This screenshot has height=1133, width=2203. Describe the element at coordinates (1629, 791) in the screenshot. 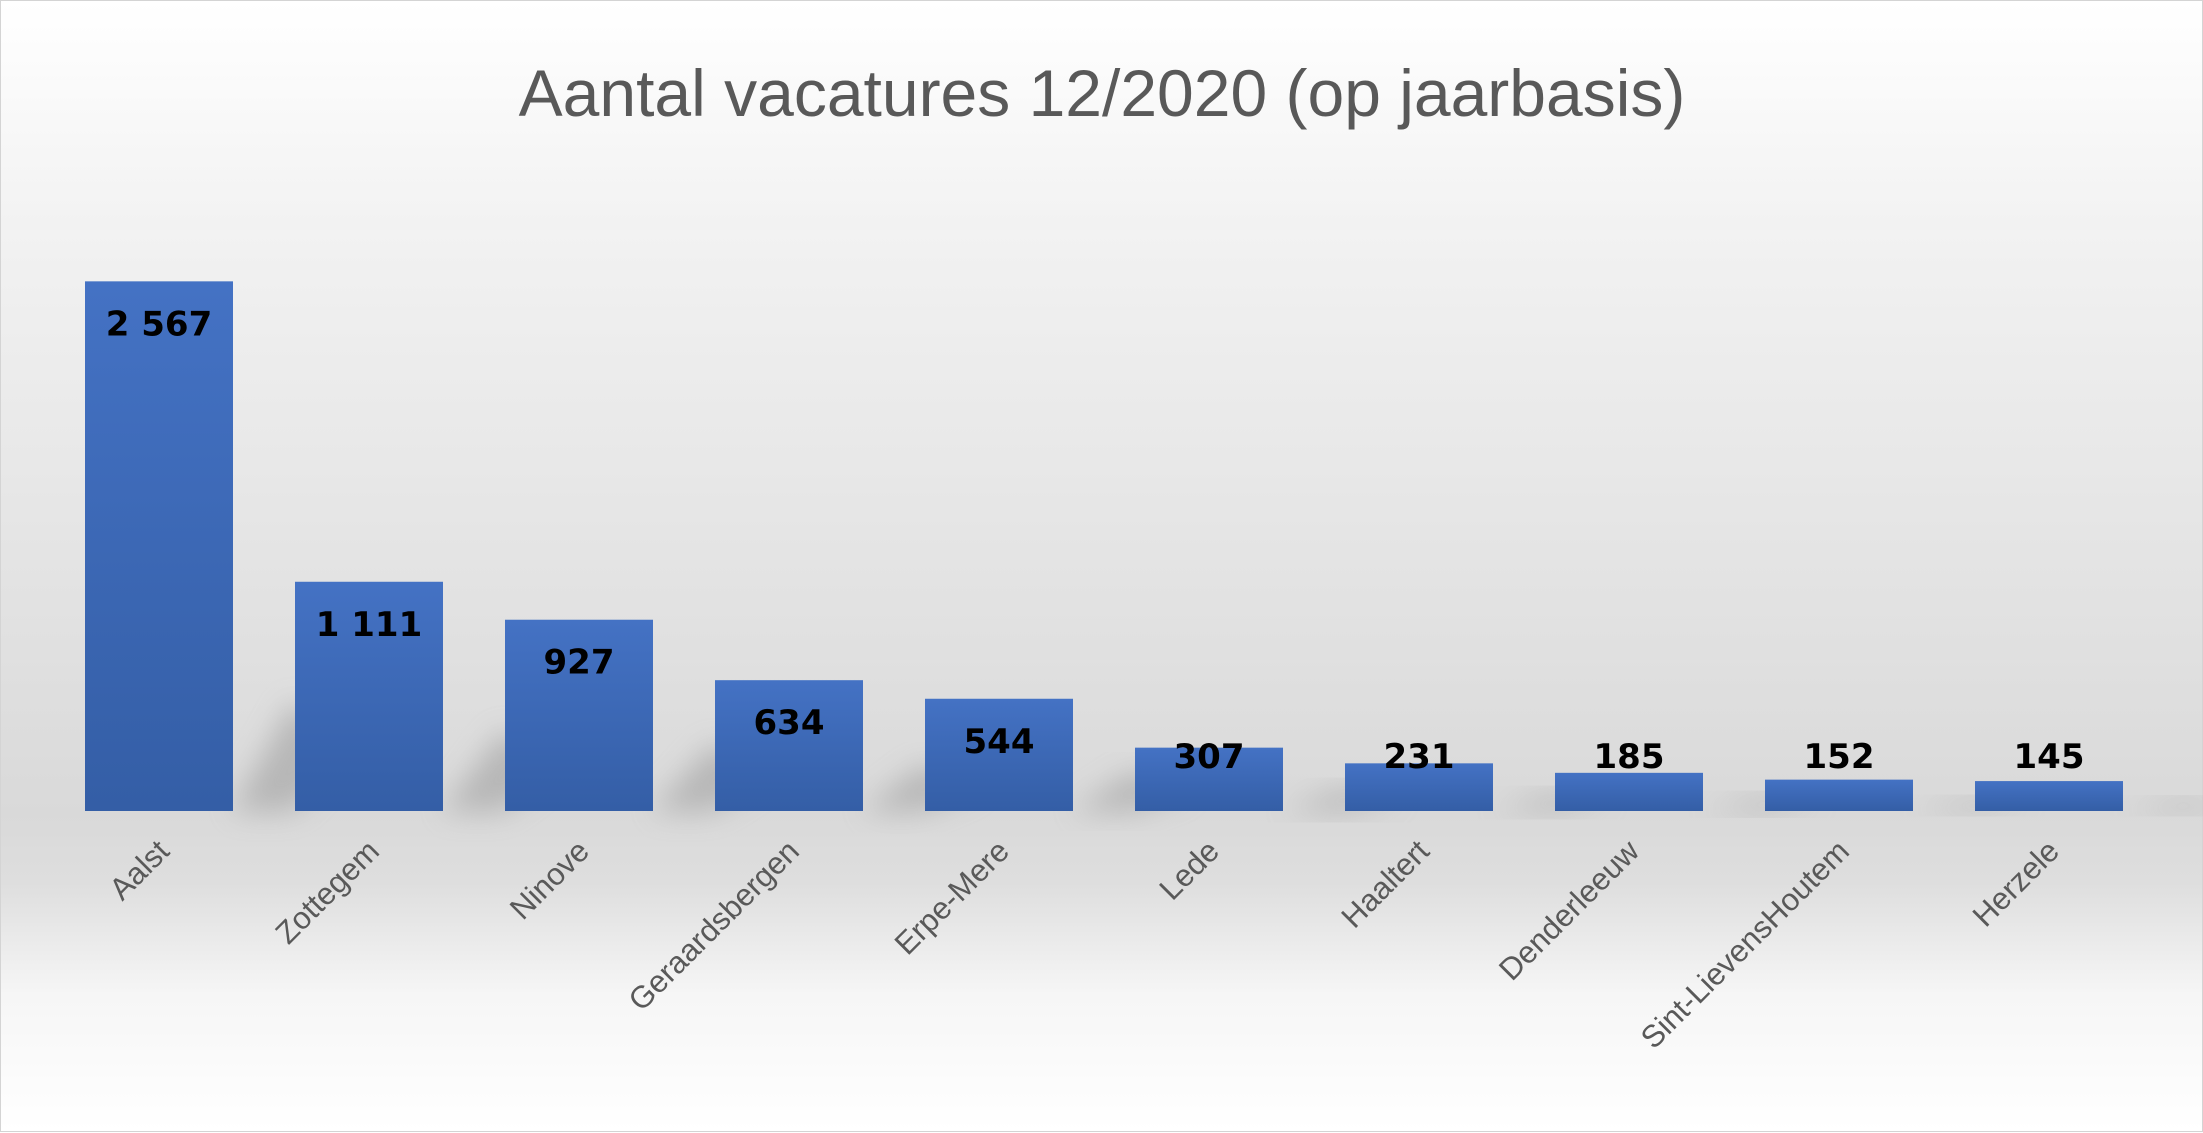

I see `bar-denderleeuw` at that location.